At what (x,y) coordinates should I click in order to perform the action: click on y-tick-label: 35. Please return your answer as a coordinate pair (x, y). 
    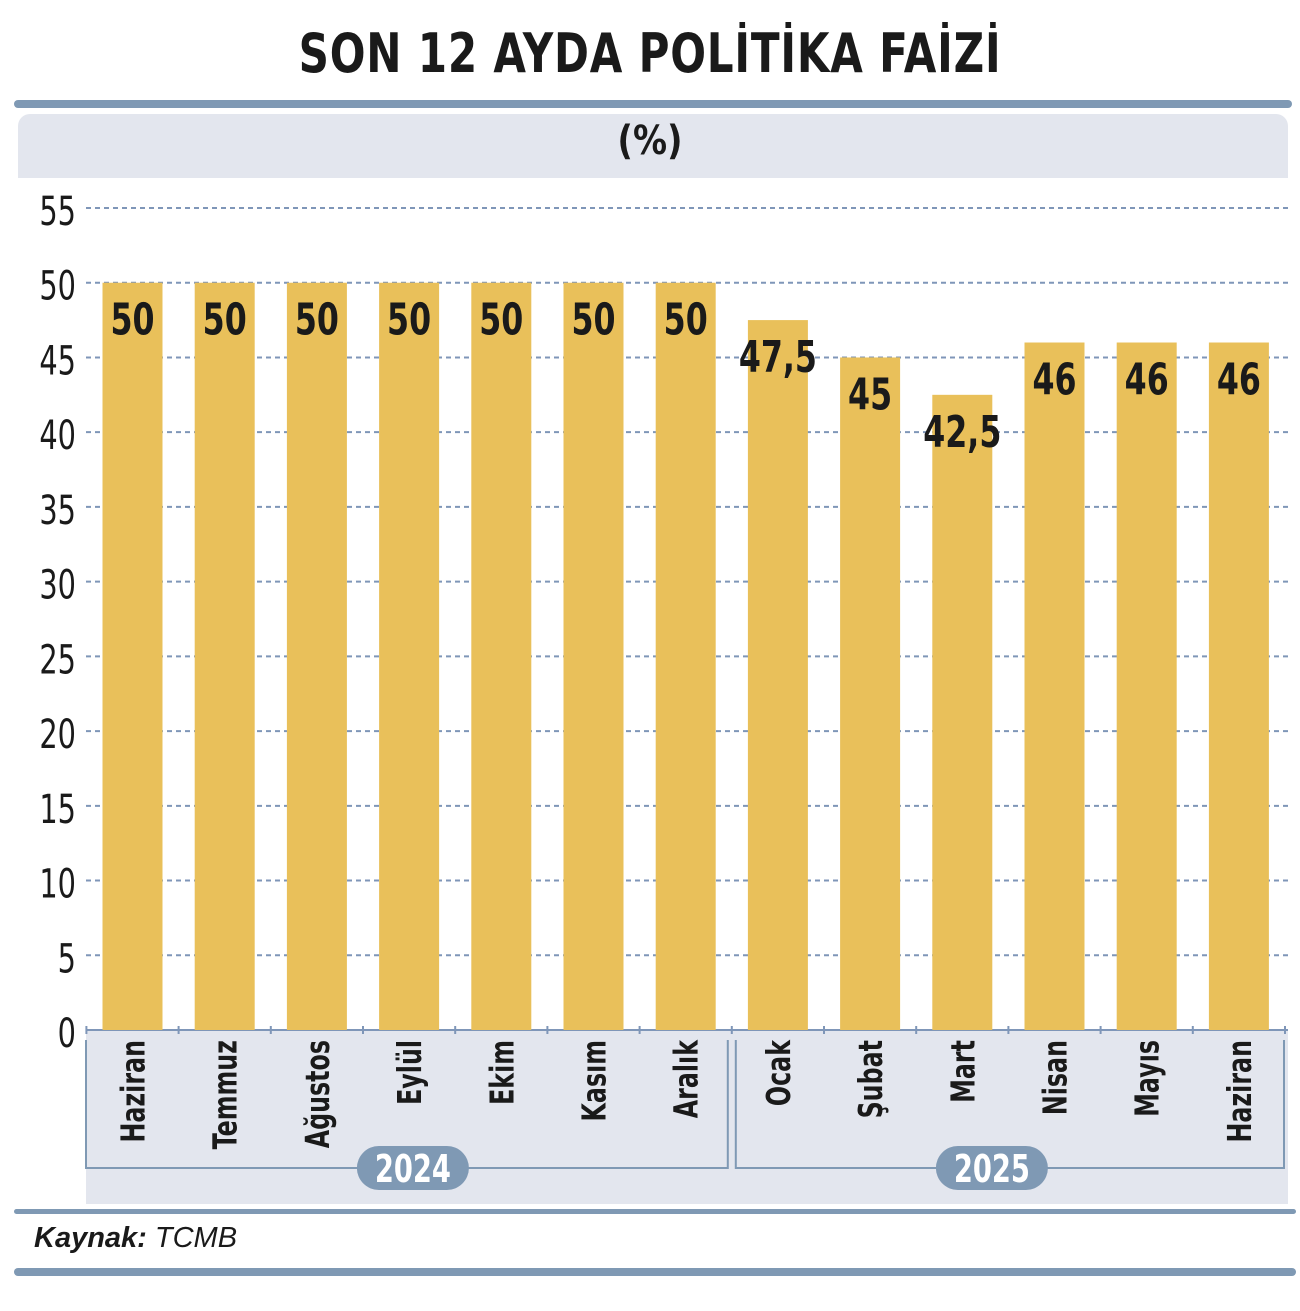
    Looking at the image, I should click on (57, 511).